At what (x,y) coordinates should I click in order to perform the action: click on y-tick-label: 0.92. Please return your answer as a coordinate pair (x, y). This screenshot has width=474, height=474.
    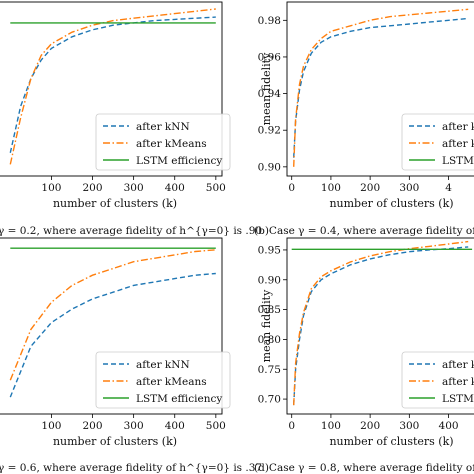
    Looking at the image, I should click on (269, 131).